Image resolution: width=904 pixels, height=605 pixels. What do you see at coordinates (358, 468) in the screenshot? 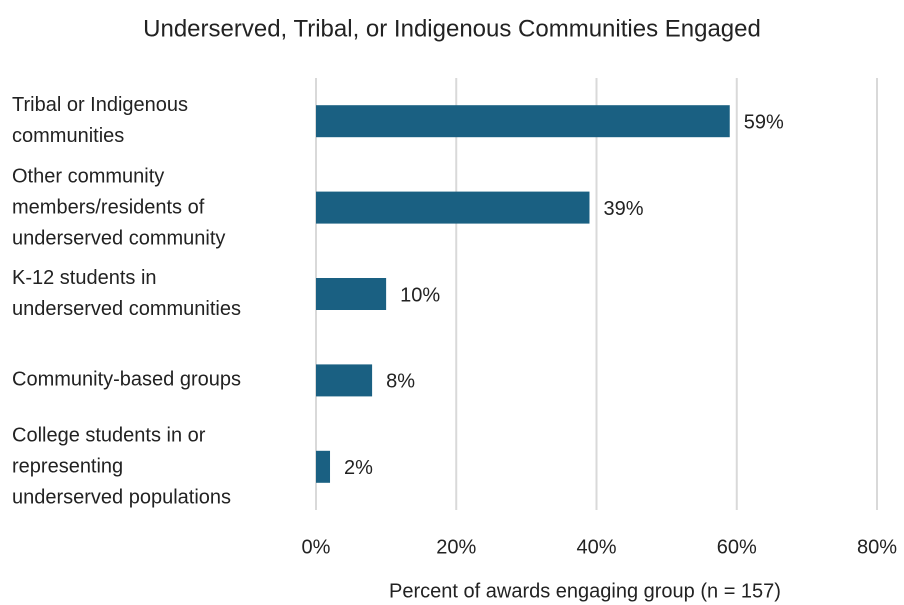
I see `value-label: 2%` at bounding box center [358, 468].